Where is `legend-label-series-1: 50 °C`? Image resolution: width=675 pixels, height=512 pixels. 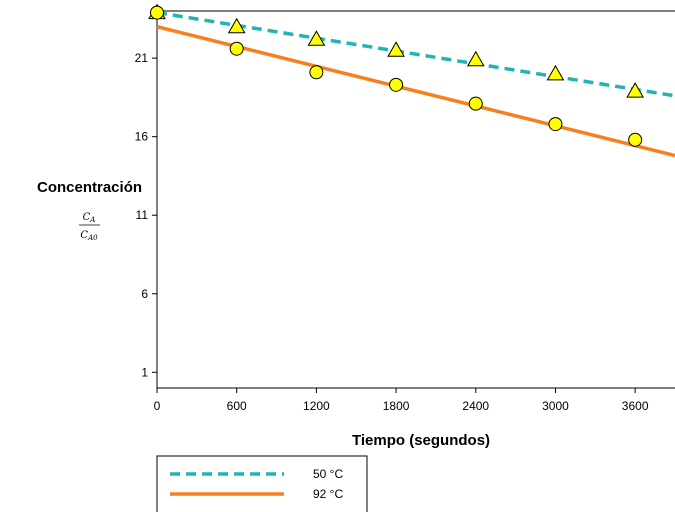 legend-label-series-1: 50 °C is located at coordinates (328, 474).